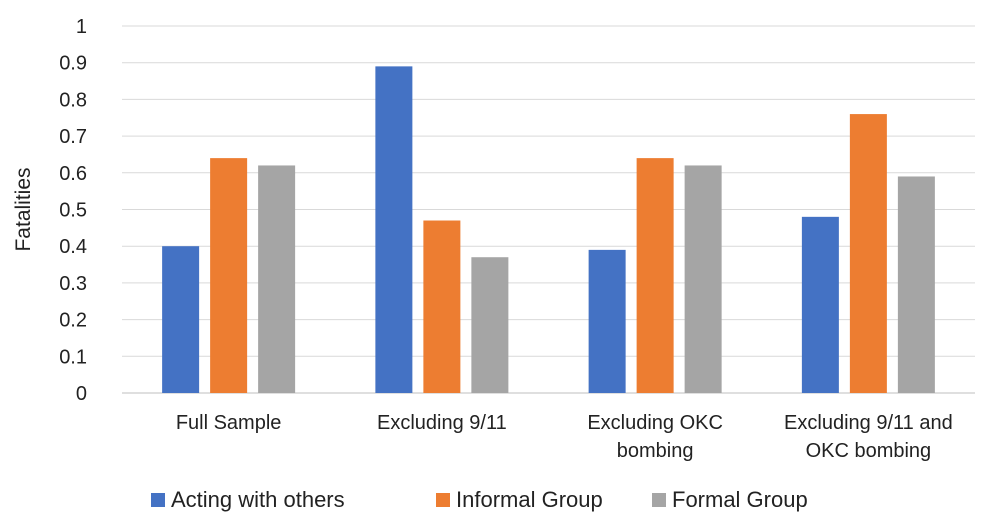 The height and width of the screenshot is (518, 989). Describe the element at coordinates (655, 437) in the screenshot. I see `x-category-label: Excluding OKC bombing` at that location.